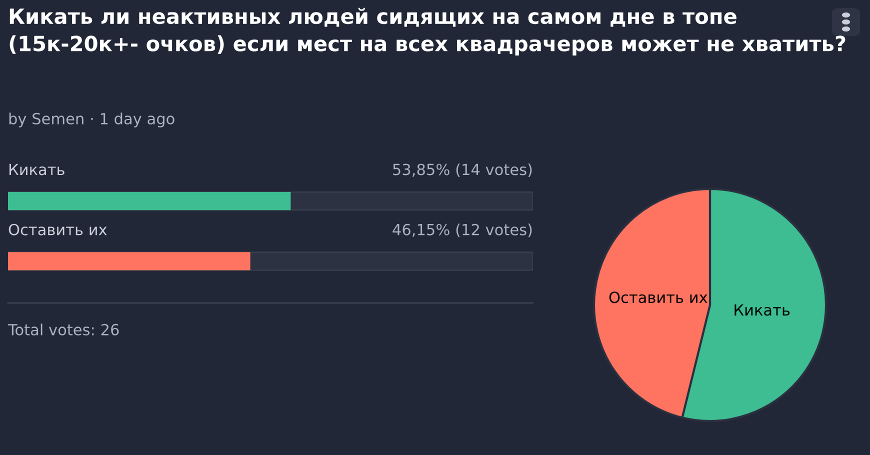  I want to click on data-label: 46,15% (12 votes), so click(462, 231).